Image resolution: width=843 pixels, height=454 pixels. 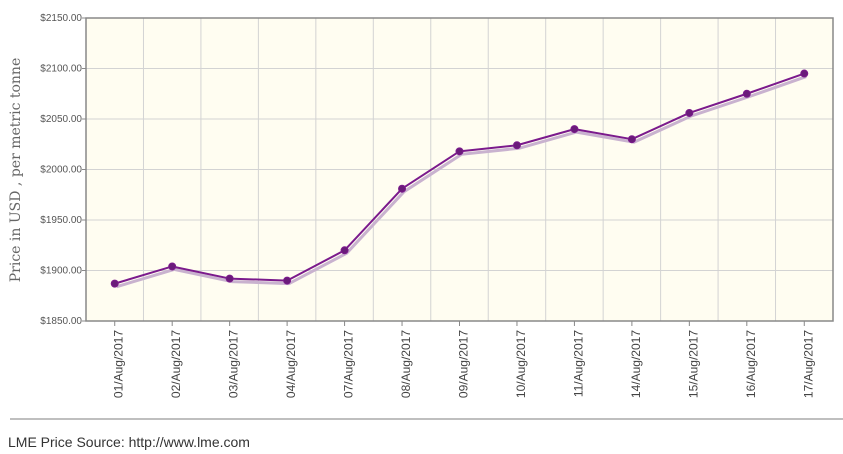 I want to click on y-tick-label: $2100.00, so click(x=61, y=69).